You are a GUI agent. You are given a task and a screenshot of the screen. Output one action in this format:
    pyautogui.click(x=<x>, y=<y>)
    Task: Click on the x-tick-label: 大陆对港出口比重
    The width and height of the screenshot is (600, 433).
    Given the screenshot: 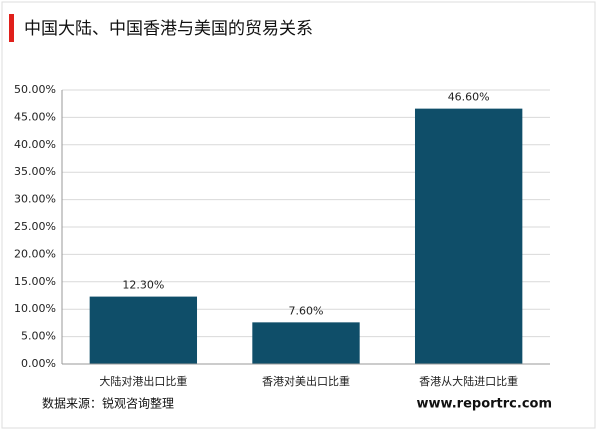 What is the action you would take?
    pyautogui.click(x=143, y=381)
    